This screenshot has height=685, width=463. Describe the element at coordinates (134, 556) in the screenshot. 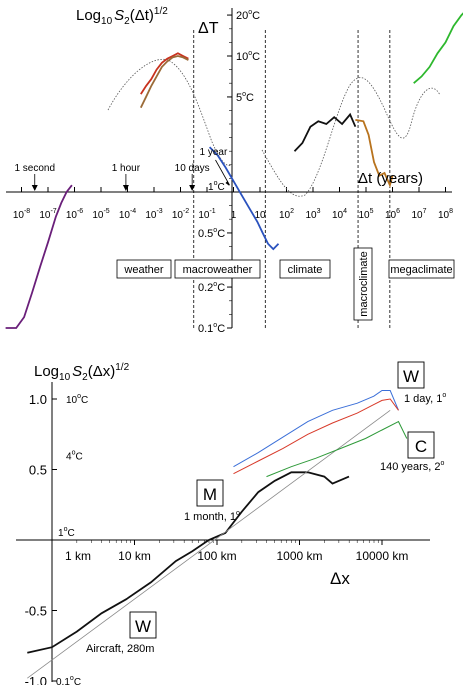

I see `bottom-x-tick-label: 10 km` at that location.